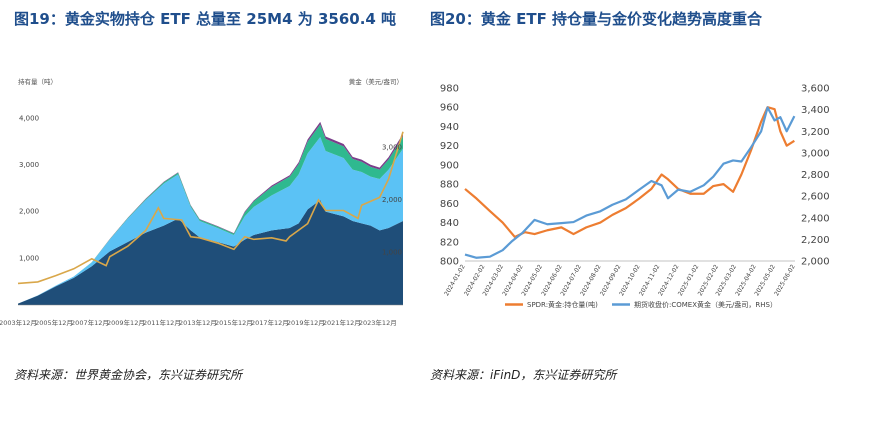  Describe the element at coordinates (449, 127) in the screenshot. I see `chart2-left-tick: 940` at that location.